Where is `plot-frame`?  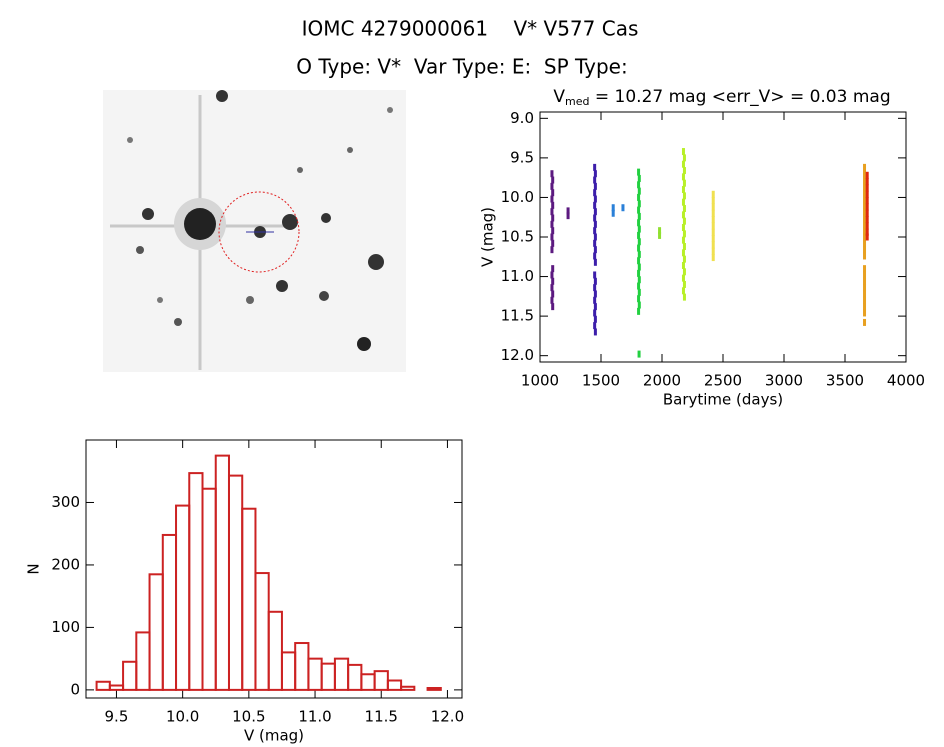 plot-frame is located at coordinates (274, 569).